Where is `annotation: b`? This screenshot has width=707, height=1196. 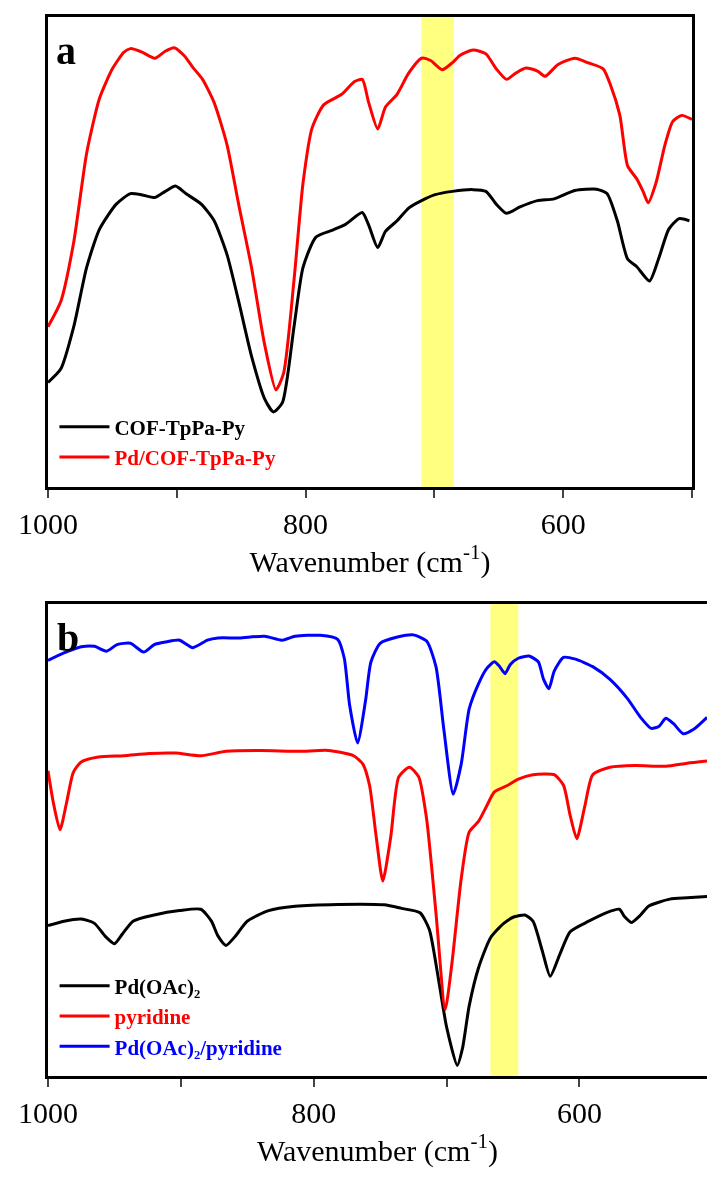
annotation: b is located at coordinates (68, 637).